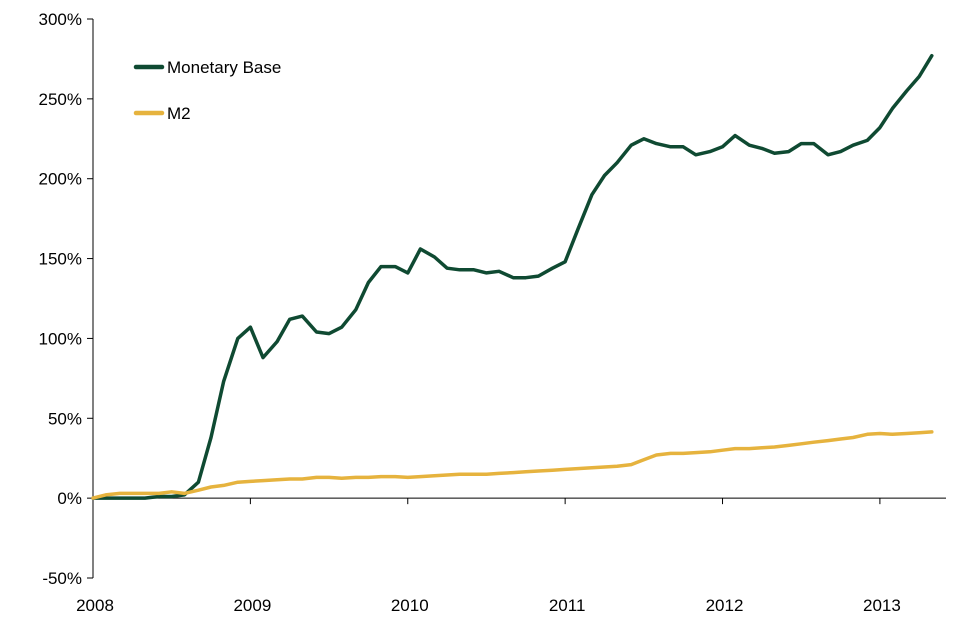 This screenshot has width=977, height=643. Describe the element at coordinates (95, 605) in the screenshot. I see `x-tick-label: 2008` at that location.